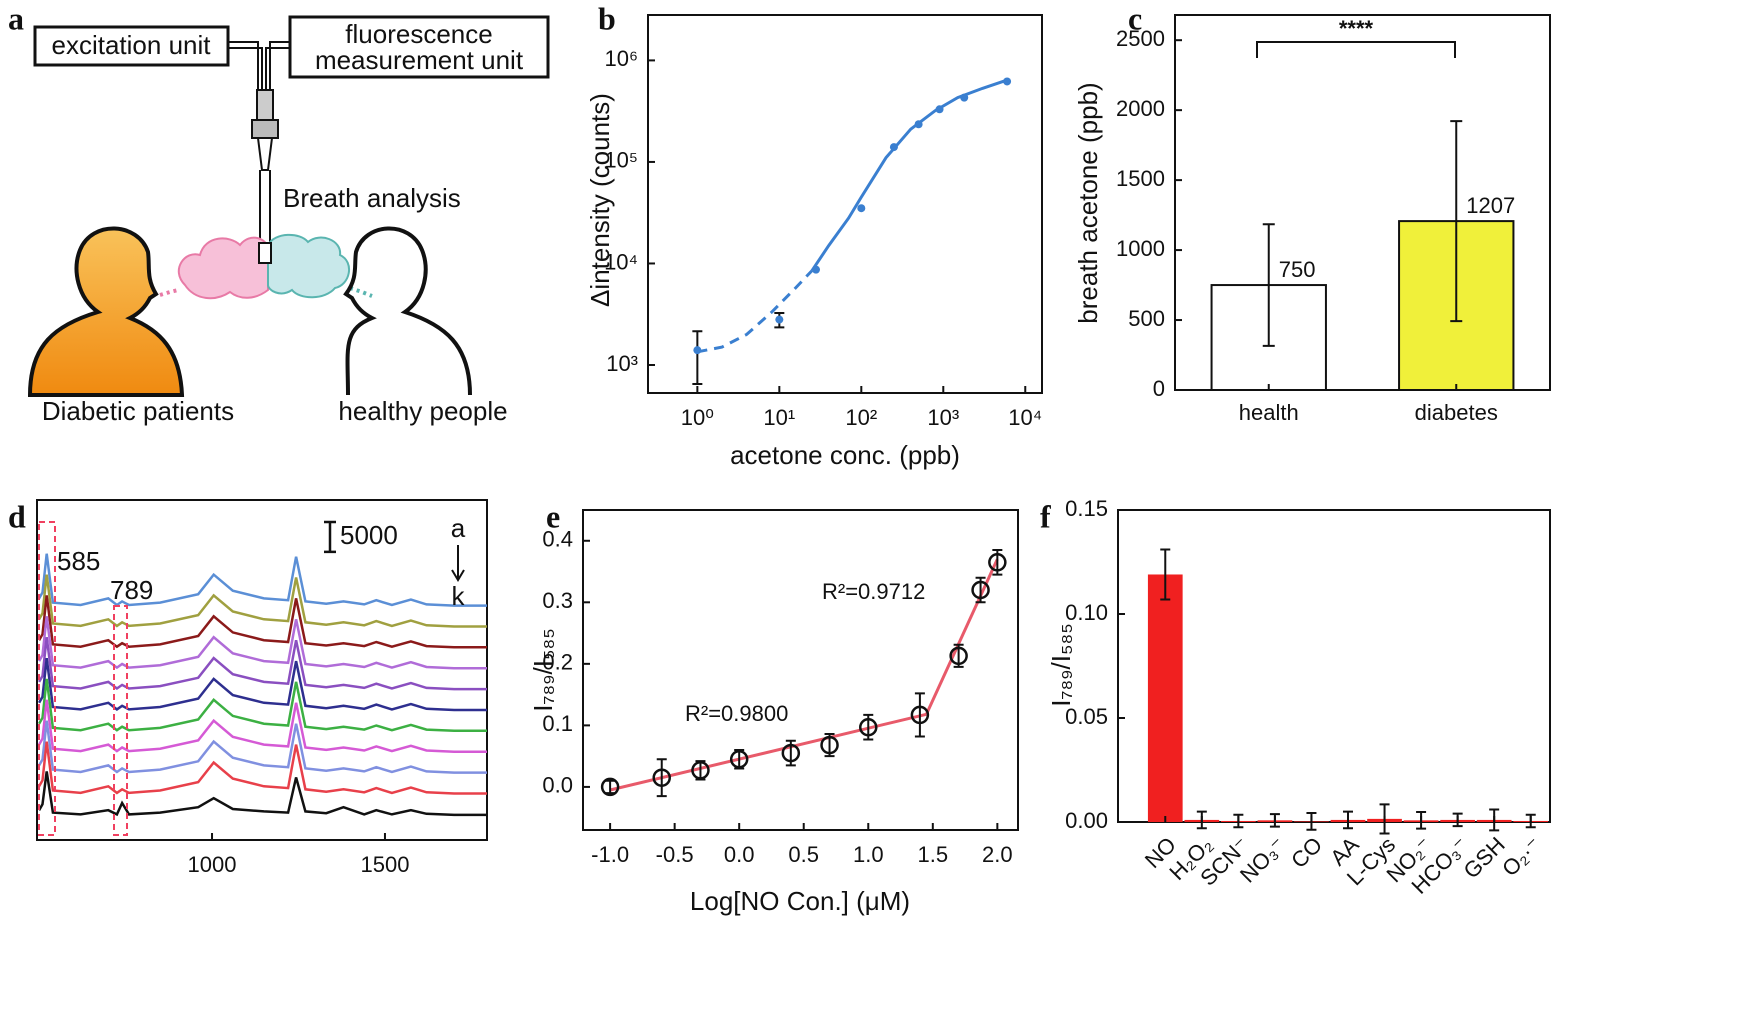 The image size is (1750, 1029). What do you see at coordinates (697, 417) in the screenshot?
I see `x-tick-label: 10⁰` at bounding box center [697, 417].